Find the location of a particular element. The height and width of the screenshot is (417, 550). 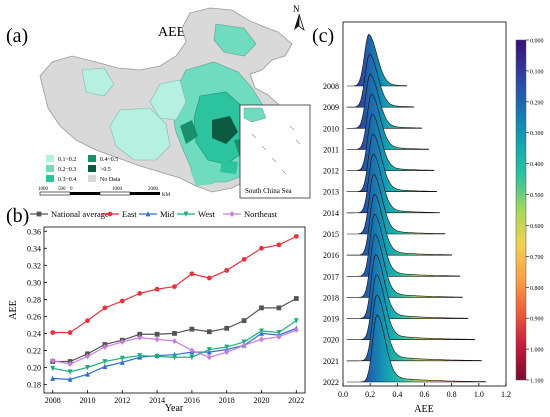

ridge-year-label: 2012 is located at coordinates (331, 171).